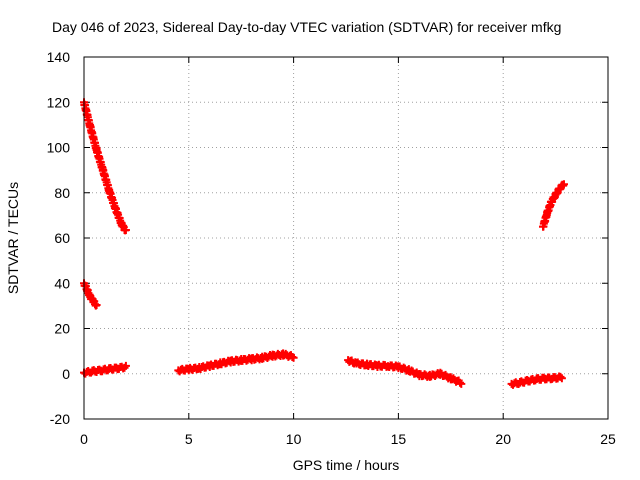  I want to click on y-tick-label: 20, so click(62, 329).